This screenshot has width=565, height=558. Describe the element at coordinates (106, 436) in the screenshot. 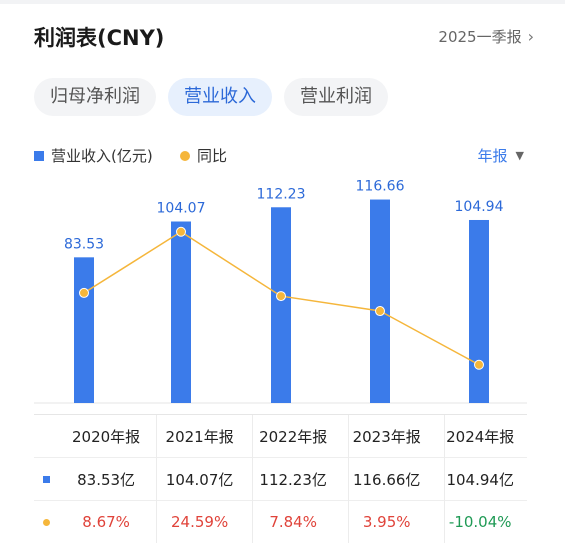

I see `table-header-cell: 2020年报` at that location.